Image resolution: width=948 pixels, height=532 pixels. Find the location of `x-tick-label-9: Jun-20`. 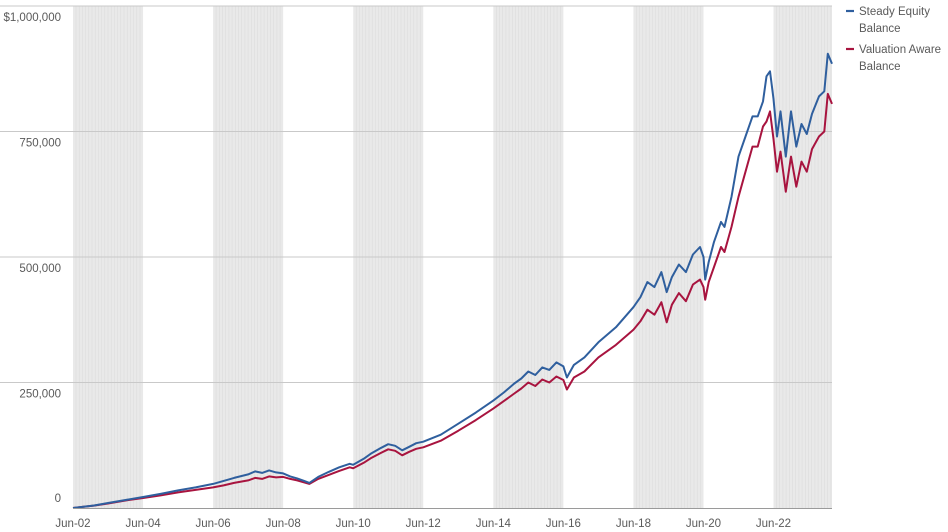

x-tick-label-9: Jun-20 is located at coordinates (703, 524).